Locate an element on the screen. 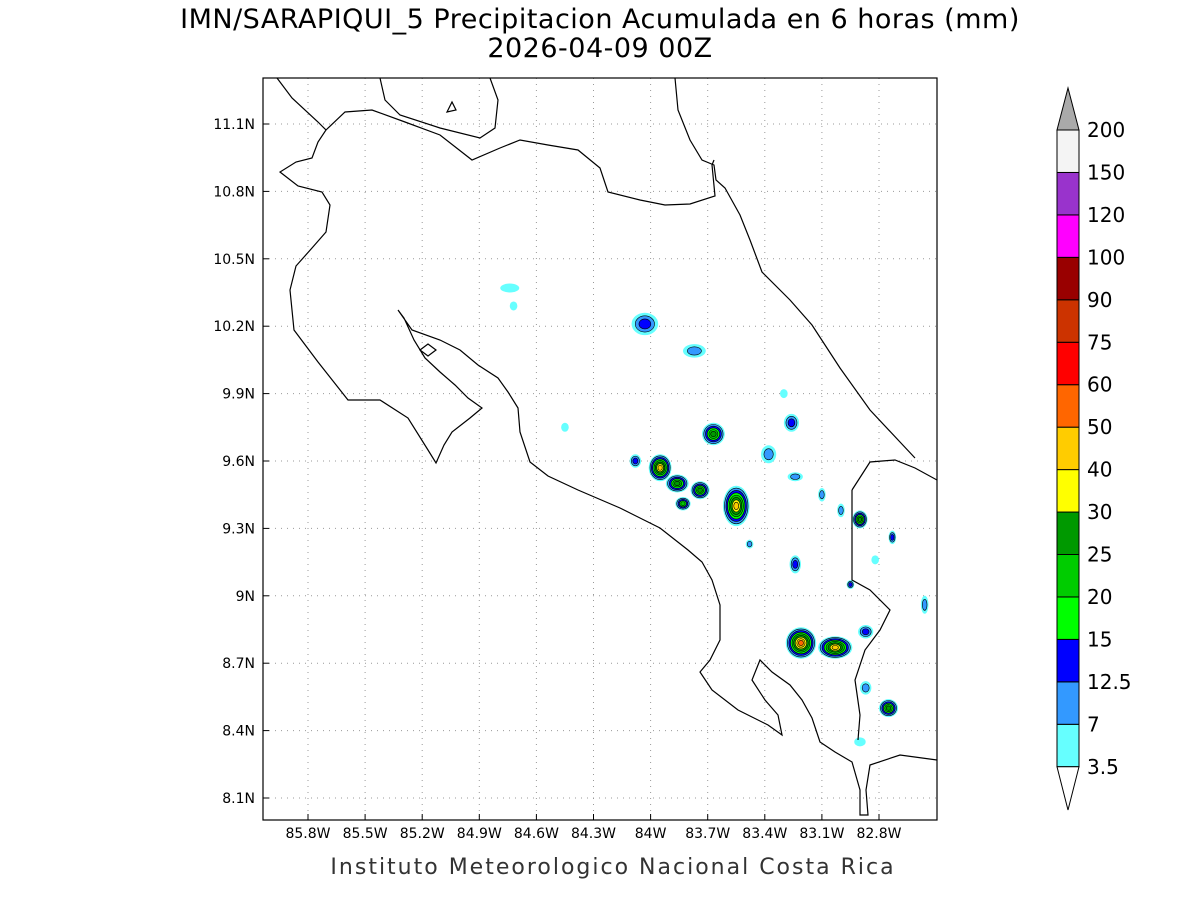 This screenshot has width=1200, height=900. x-tick-label: 85.2W is located at coordinates (422, 834).